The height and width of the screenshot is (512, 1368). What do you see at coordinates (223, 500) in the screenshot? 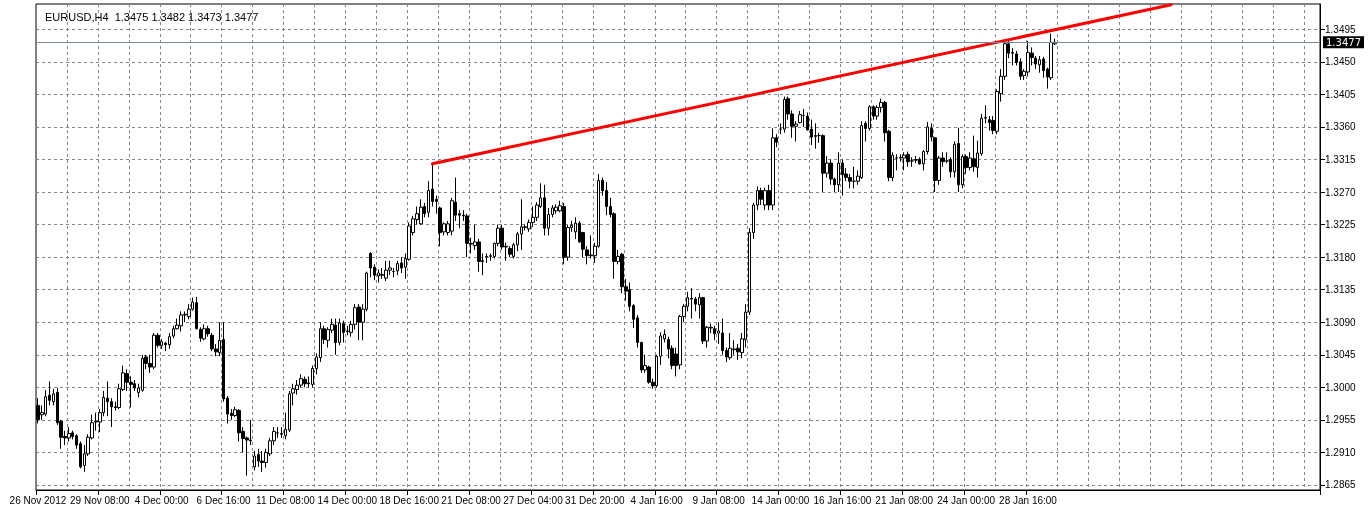
I see `x-tick-label: 6 Dec 16:00` at bounding box center [223, 500].